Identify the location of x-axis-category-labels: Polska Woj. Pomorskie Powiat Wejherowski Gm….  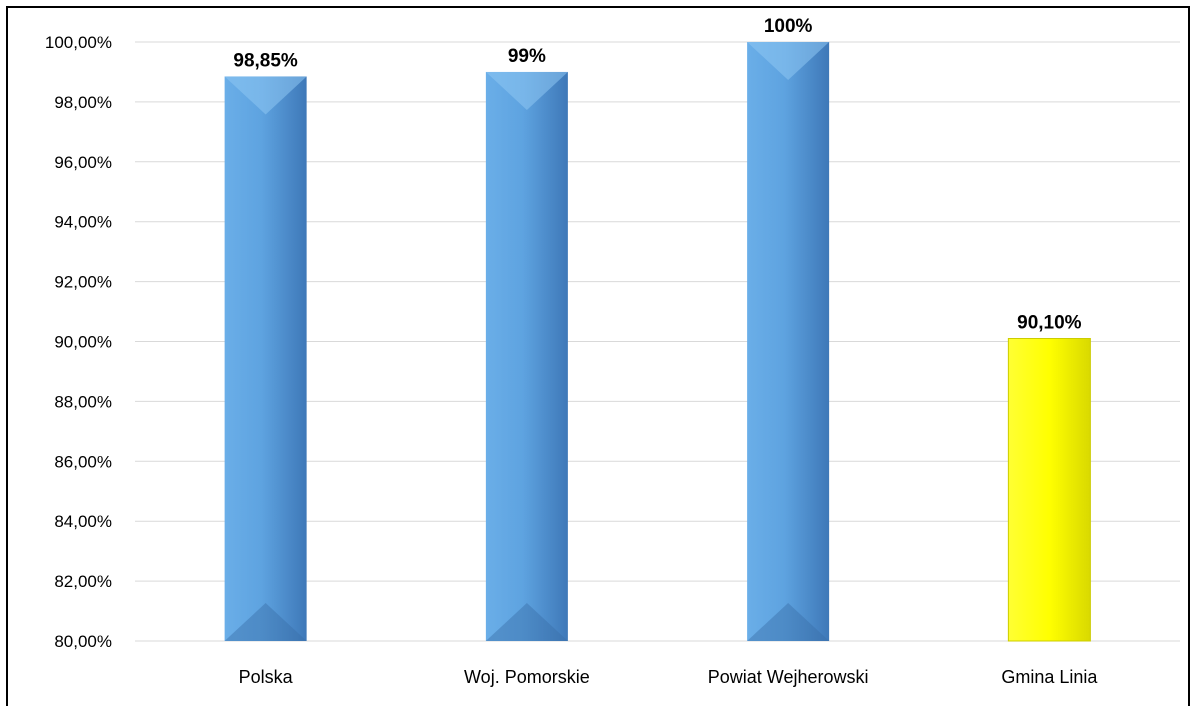
(669, 677).